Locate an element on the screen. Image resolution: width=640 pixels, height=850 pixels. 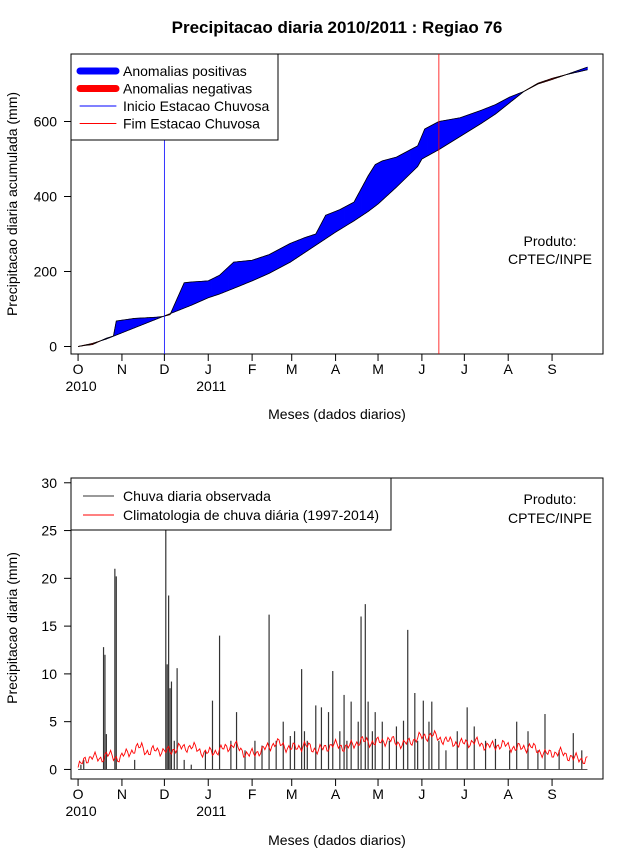
y-tick-label: 20 is located at coordinates (49, 578).